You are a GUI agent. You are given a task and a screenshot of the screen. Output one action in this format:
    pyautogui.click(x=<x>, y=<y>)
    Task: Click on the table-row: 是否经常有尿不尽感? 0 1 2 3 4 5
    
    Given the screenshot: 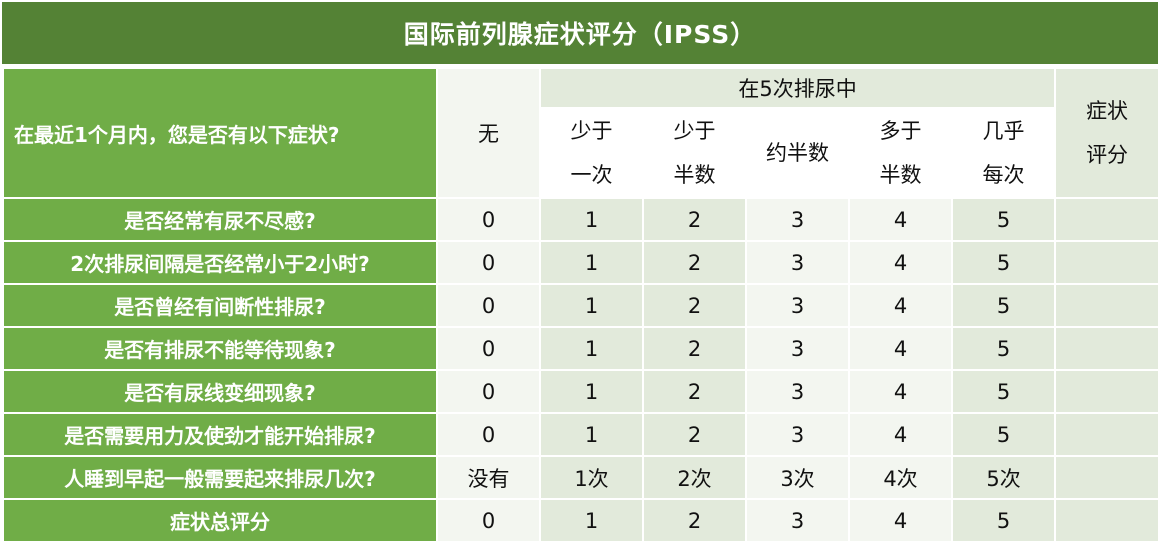 What is the action you would take?
    pyautogui.click(x=581, y=219)
    